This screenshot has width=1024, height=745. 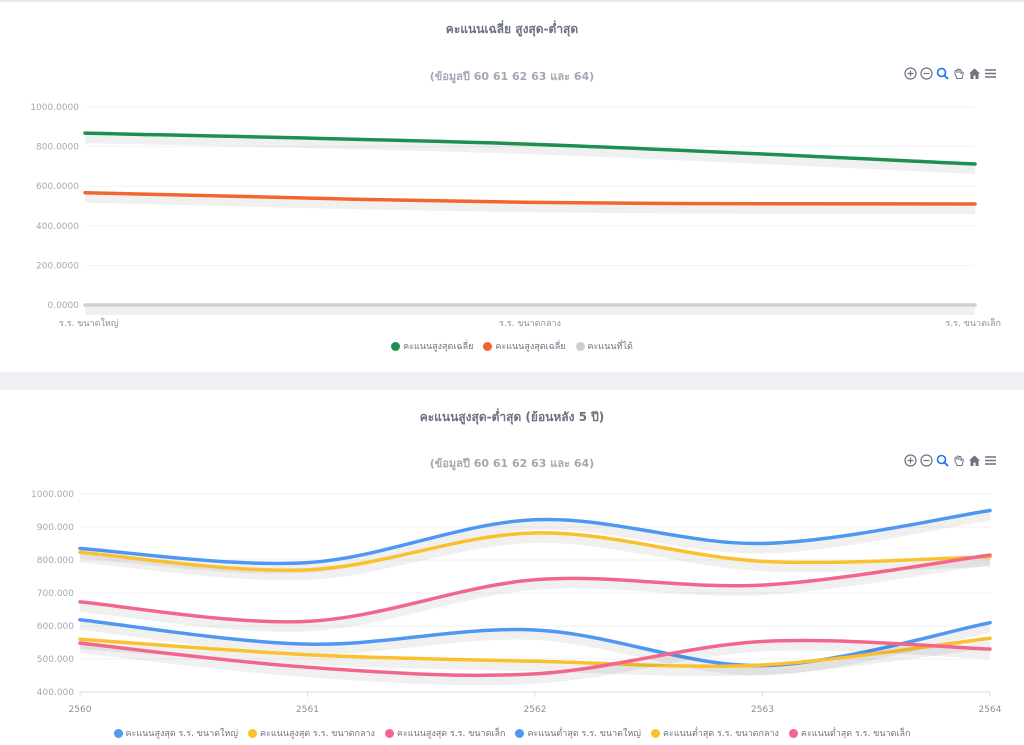 I want to click on y-tick-label: 600.0000, so click(x=57, y=187).